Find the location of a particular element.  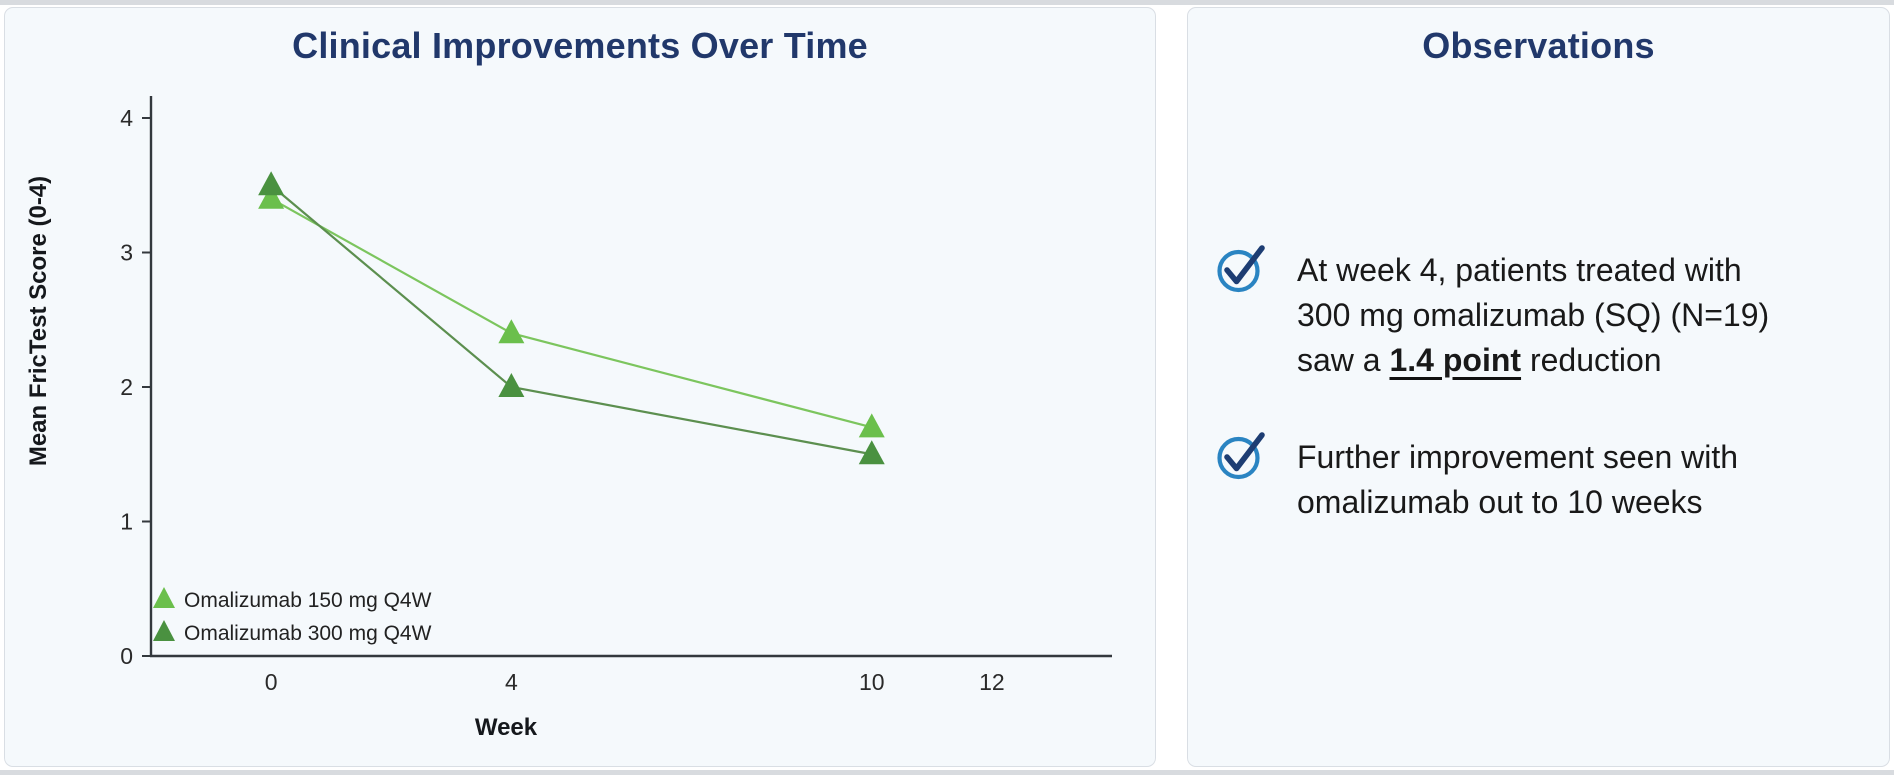

y-tick-label: 4 is located at coordinates (126, 118).